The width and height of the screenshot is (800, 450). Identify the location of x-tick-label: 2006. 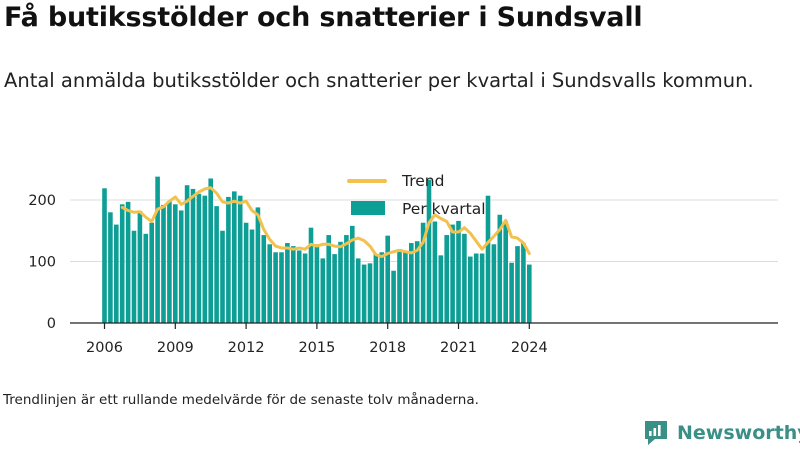
(104, 348).